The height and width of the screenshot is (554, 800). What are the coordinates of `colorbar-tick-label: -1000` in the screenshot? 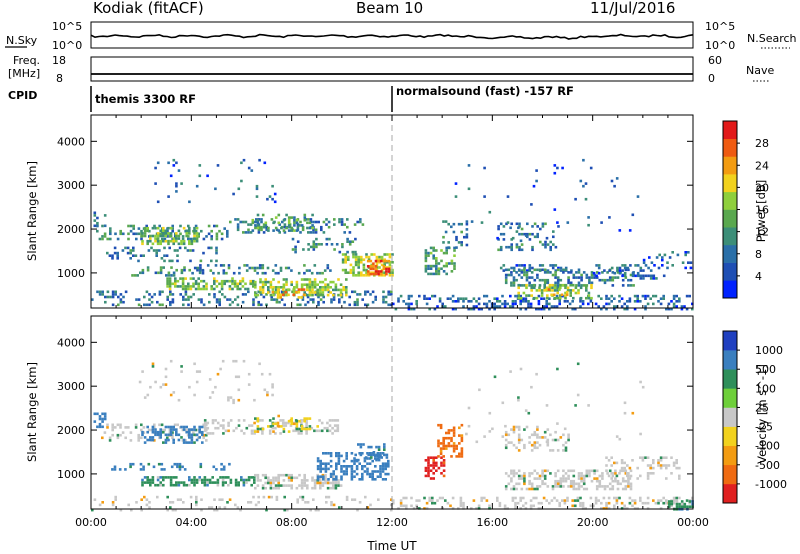 It's located at (771, 484).